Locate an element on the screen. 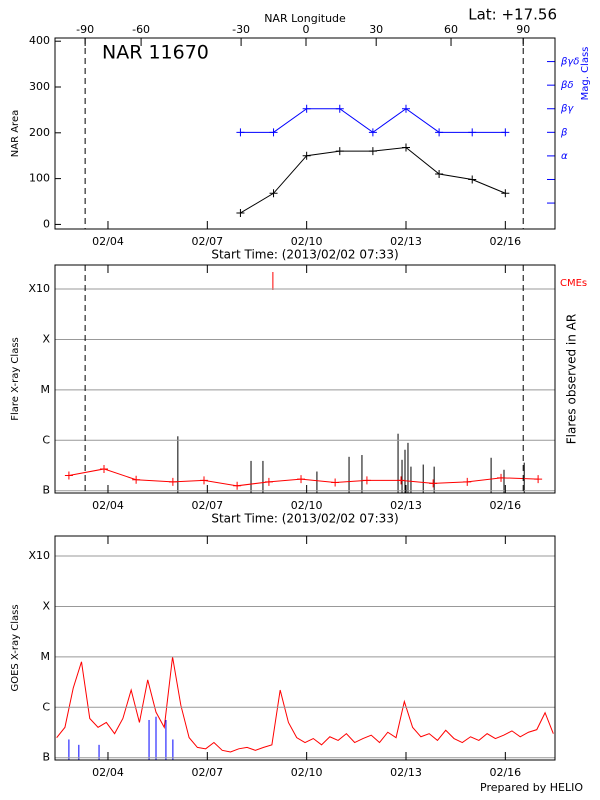 This screenshot has width=600, height=800. y2-tick-label: α is located at coordinates (564, 156).